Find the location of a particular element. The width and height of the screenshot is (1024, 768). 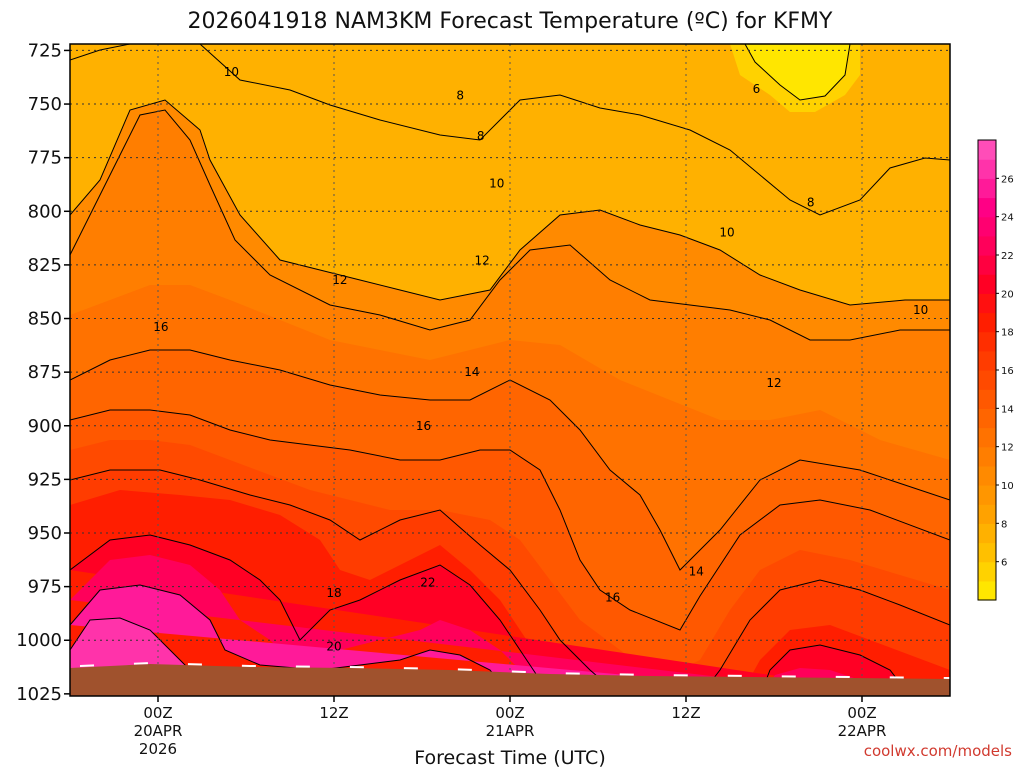

colorbar-label: 14 is located at coordinates (1007, 409).